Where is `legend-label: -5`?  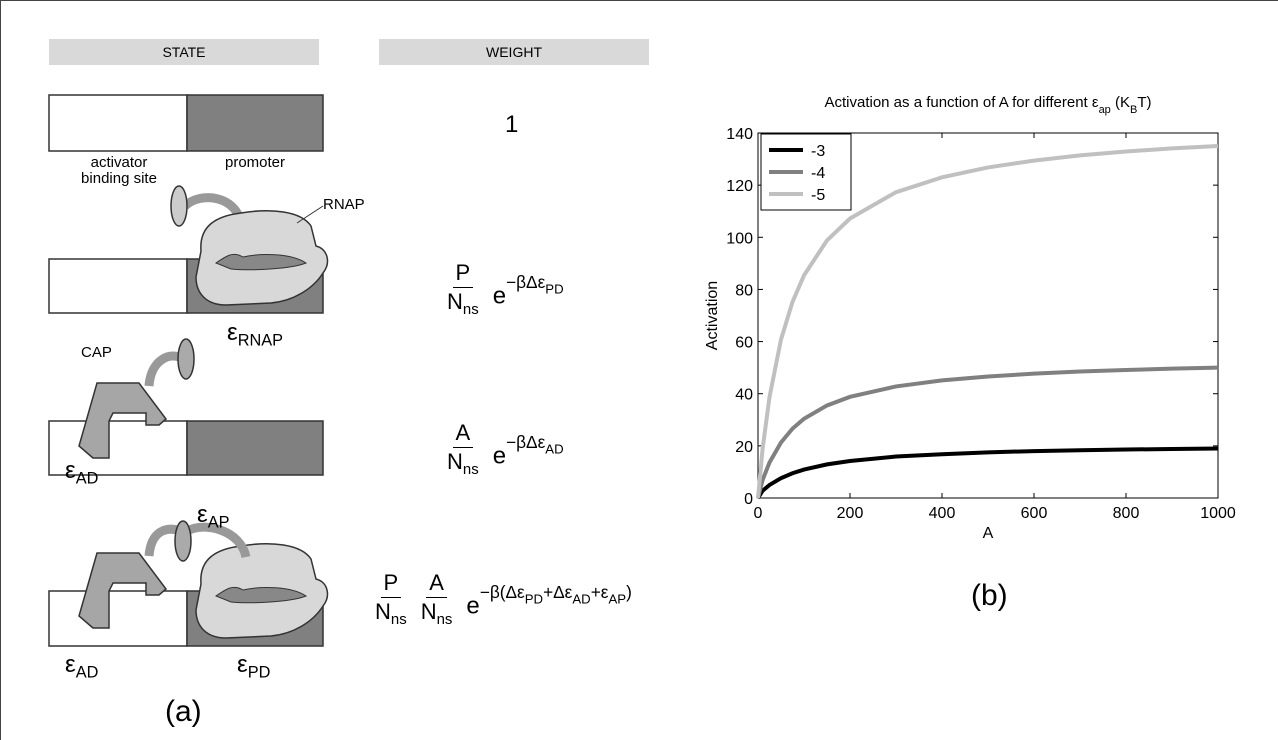
legend-label: -5 is located at coordinates (818, 195).